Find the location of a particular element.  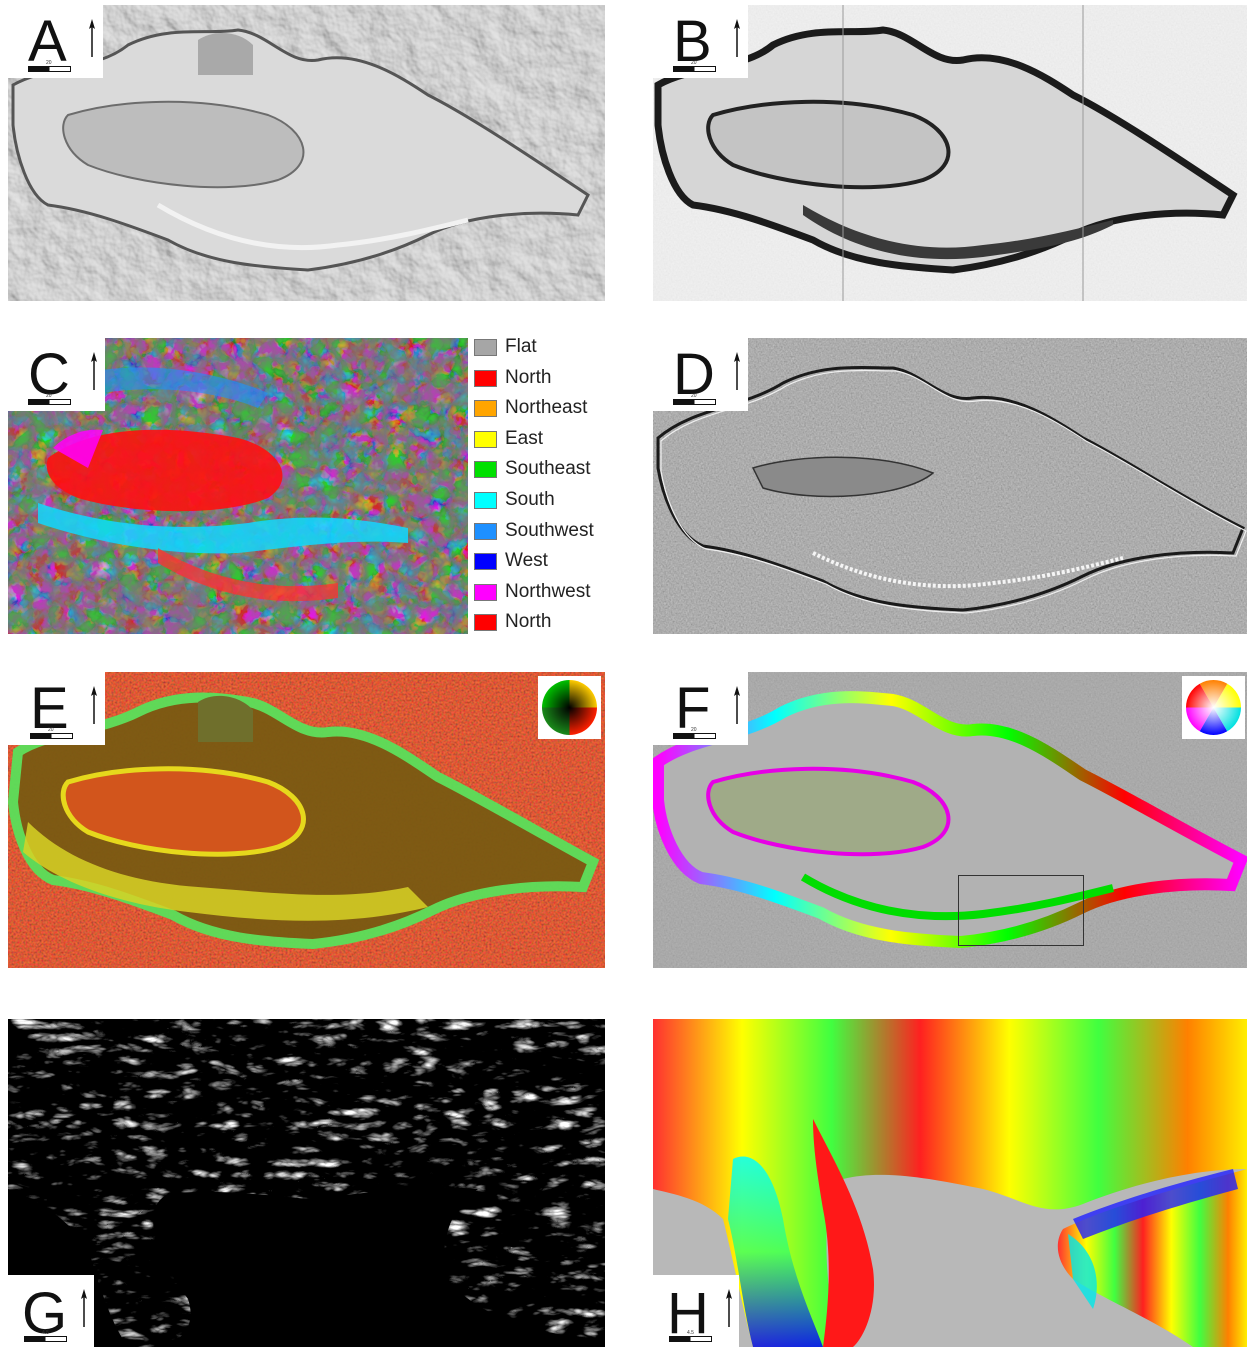

panel-letter: C is located at coordinates (49, 374).